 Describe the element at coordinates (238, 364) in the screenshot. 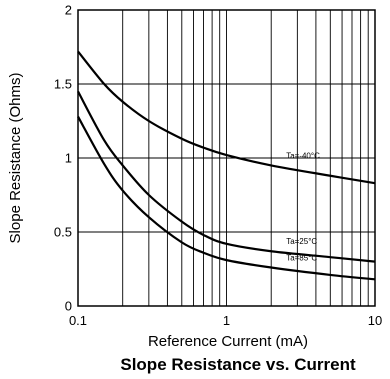

I see `chart-title: Slope Resistance vs. Current` at that location.